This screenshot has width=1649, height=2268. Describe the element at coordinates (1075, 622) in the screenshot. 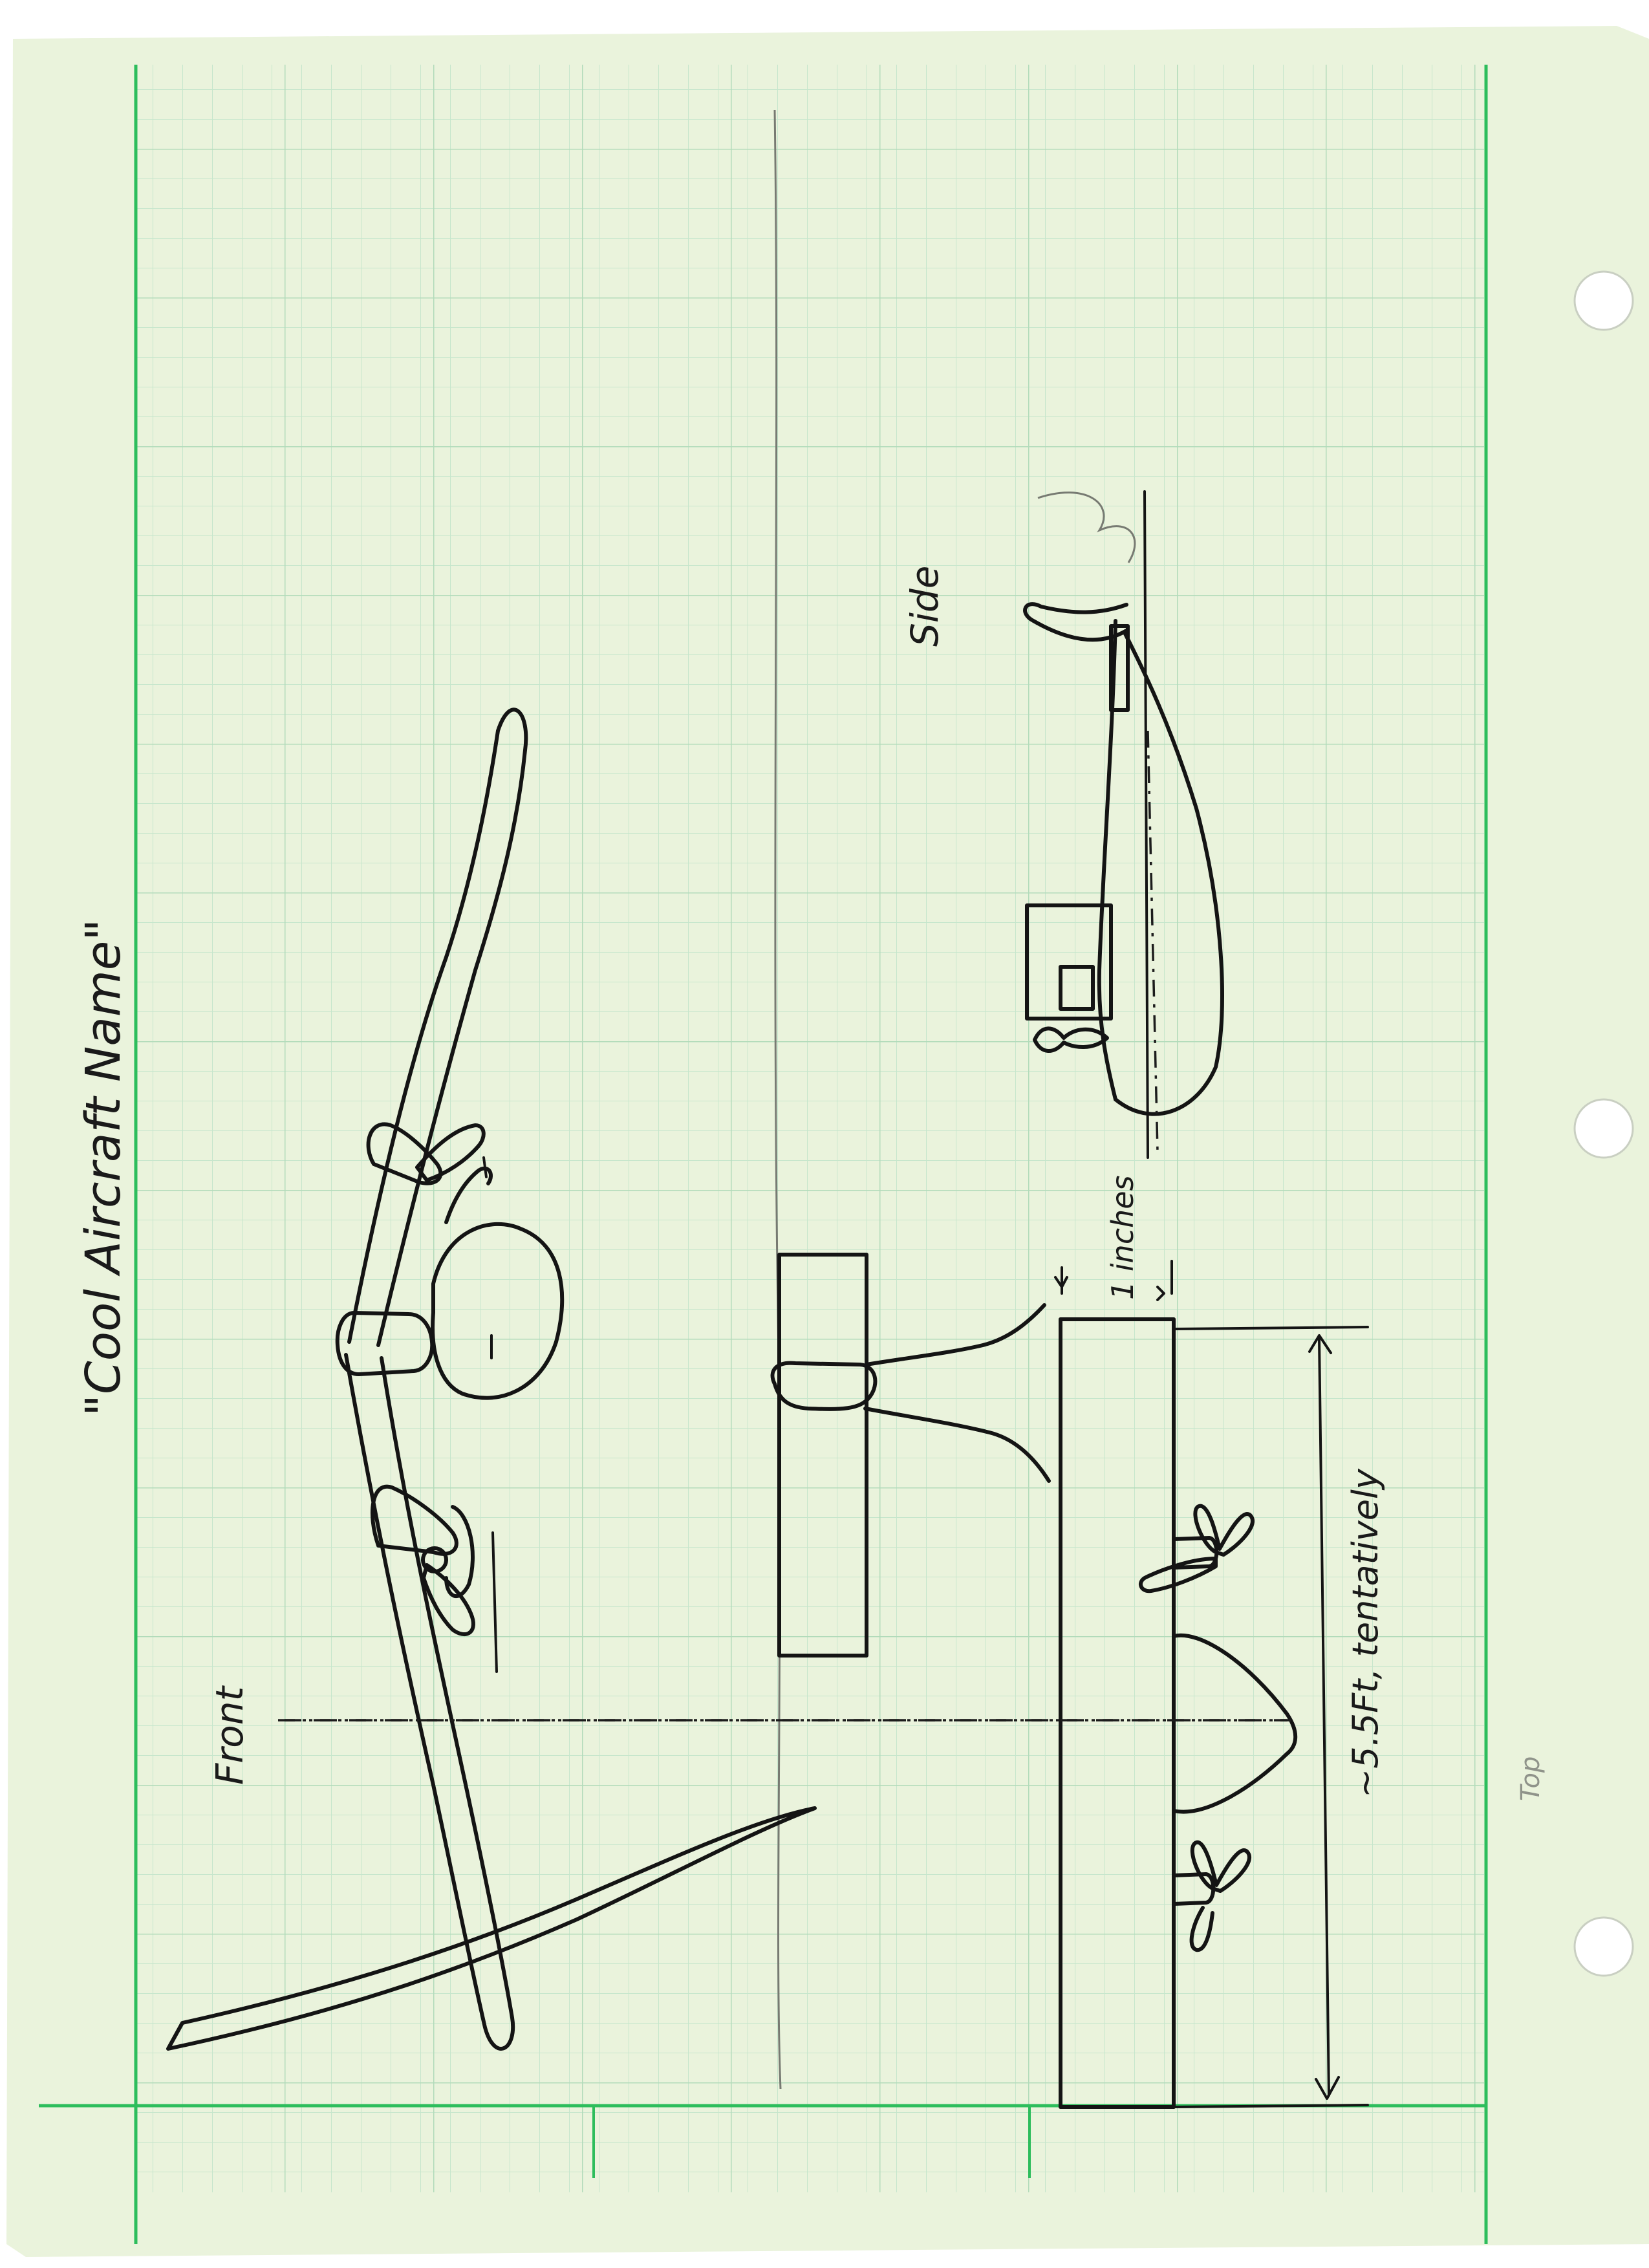

I see `side-tail-fin` at that location.